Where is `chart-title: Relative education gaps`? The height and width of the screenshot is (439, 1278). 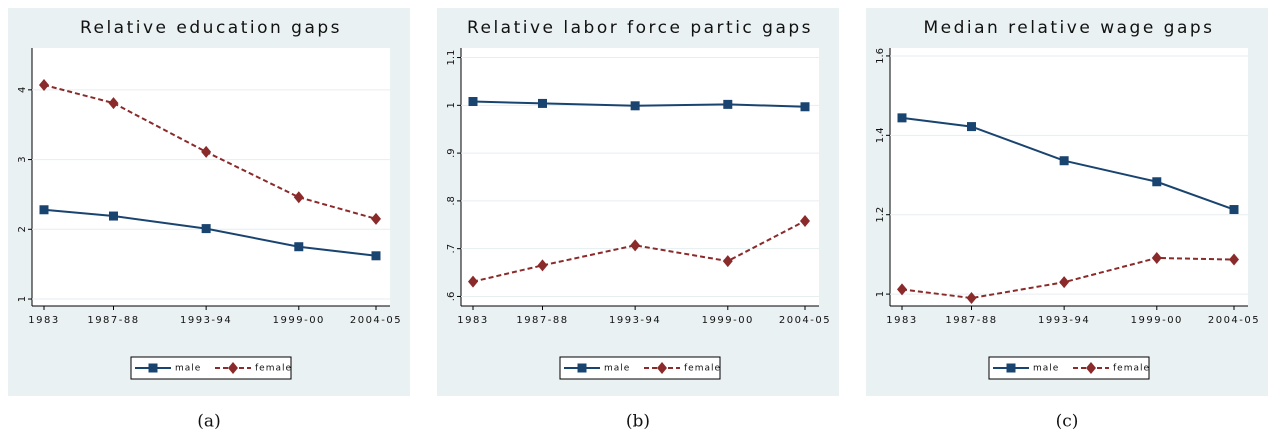
chart-title: Relative education gaps is located at coordinates (211, 28).